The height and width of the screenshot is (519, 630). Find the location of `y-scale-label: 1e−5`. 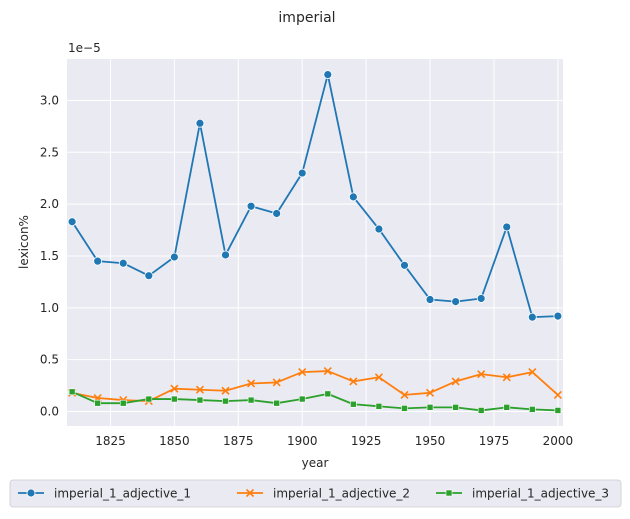

y-scale-label: 1e−5 is located at coordinates (84, 48).